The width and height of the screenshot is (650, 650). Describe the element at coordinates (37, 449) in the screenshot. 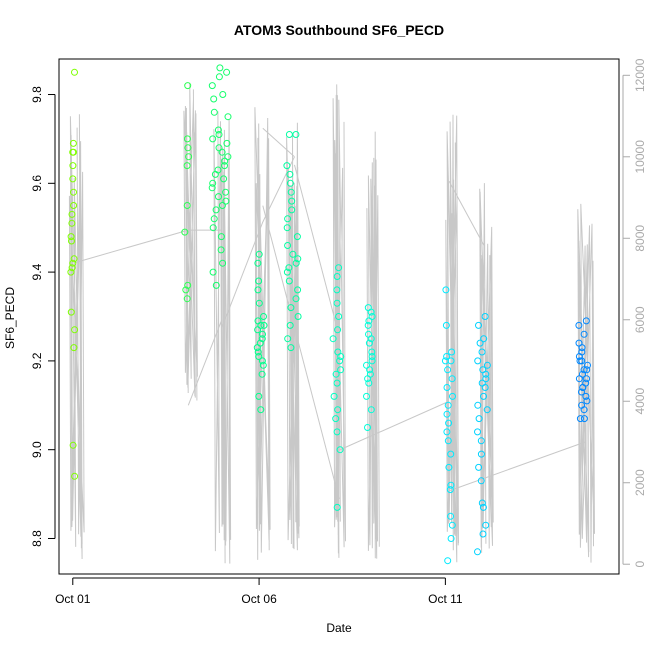

I see `y-tick-label: 9.0` at that location.